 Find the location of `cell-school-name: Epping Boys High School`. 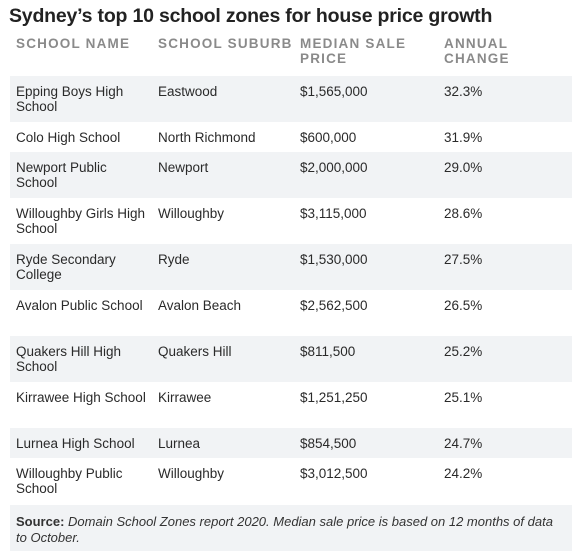

cell-school-name: Epping Boys High School is located at coordinates (81, 99).